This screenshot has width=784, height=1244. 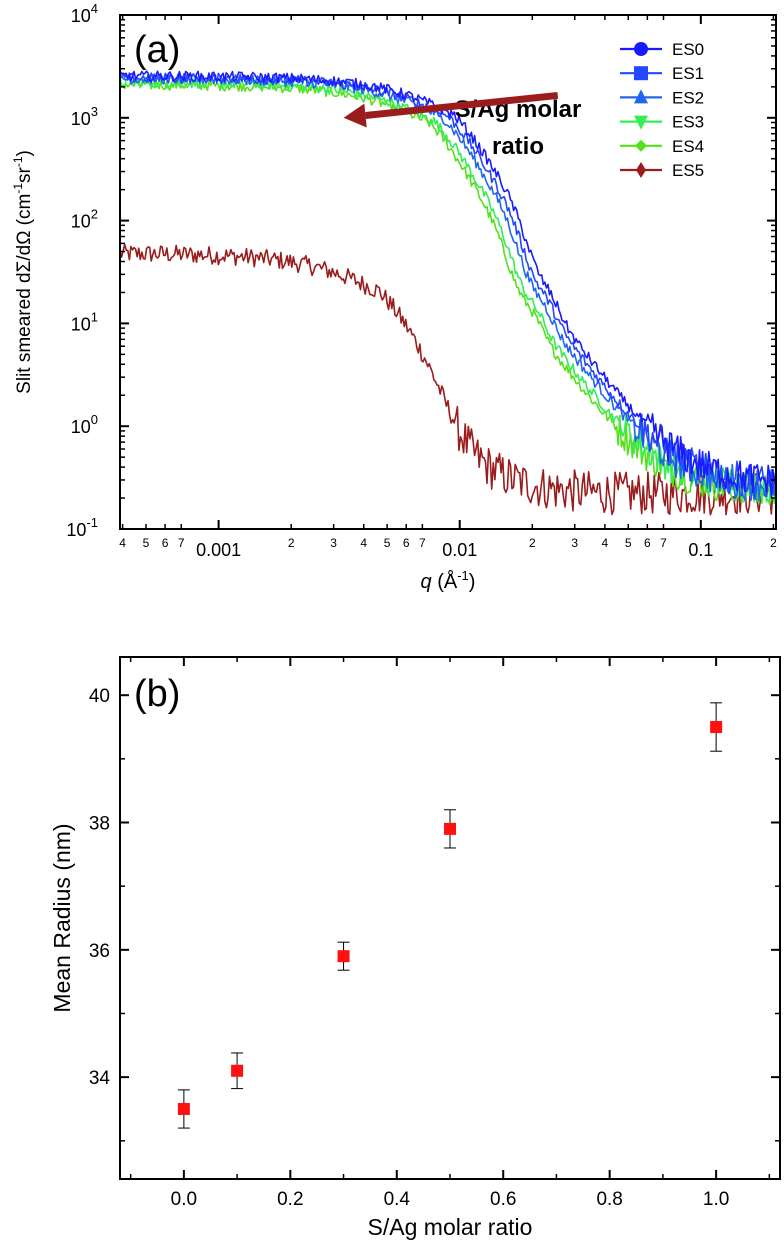 I want to click on b-y-tick-label: 34, so click(x=100, y=1078).